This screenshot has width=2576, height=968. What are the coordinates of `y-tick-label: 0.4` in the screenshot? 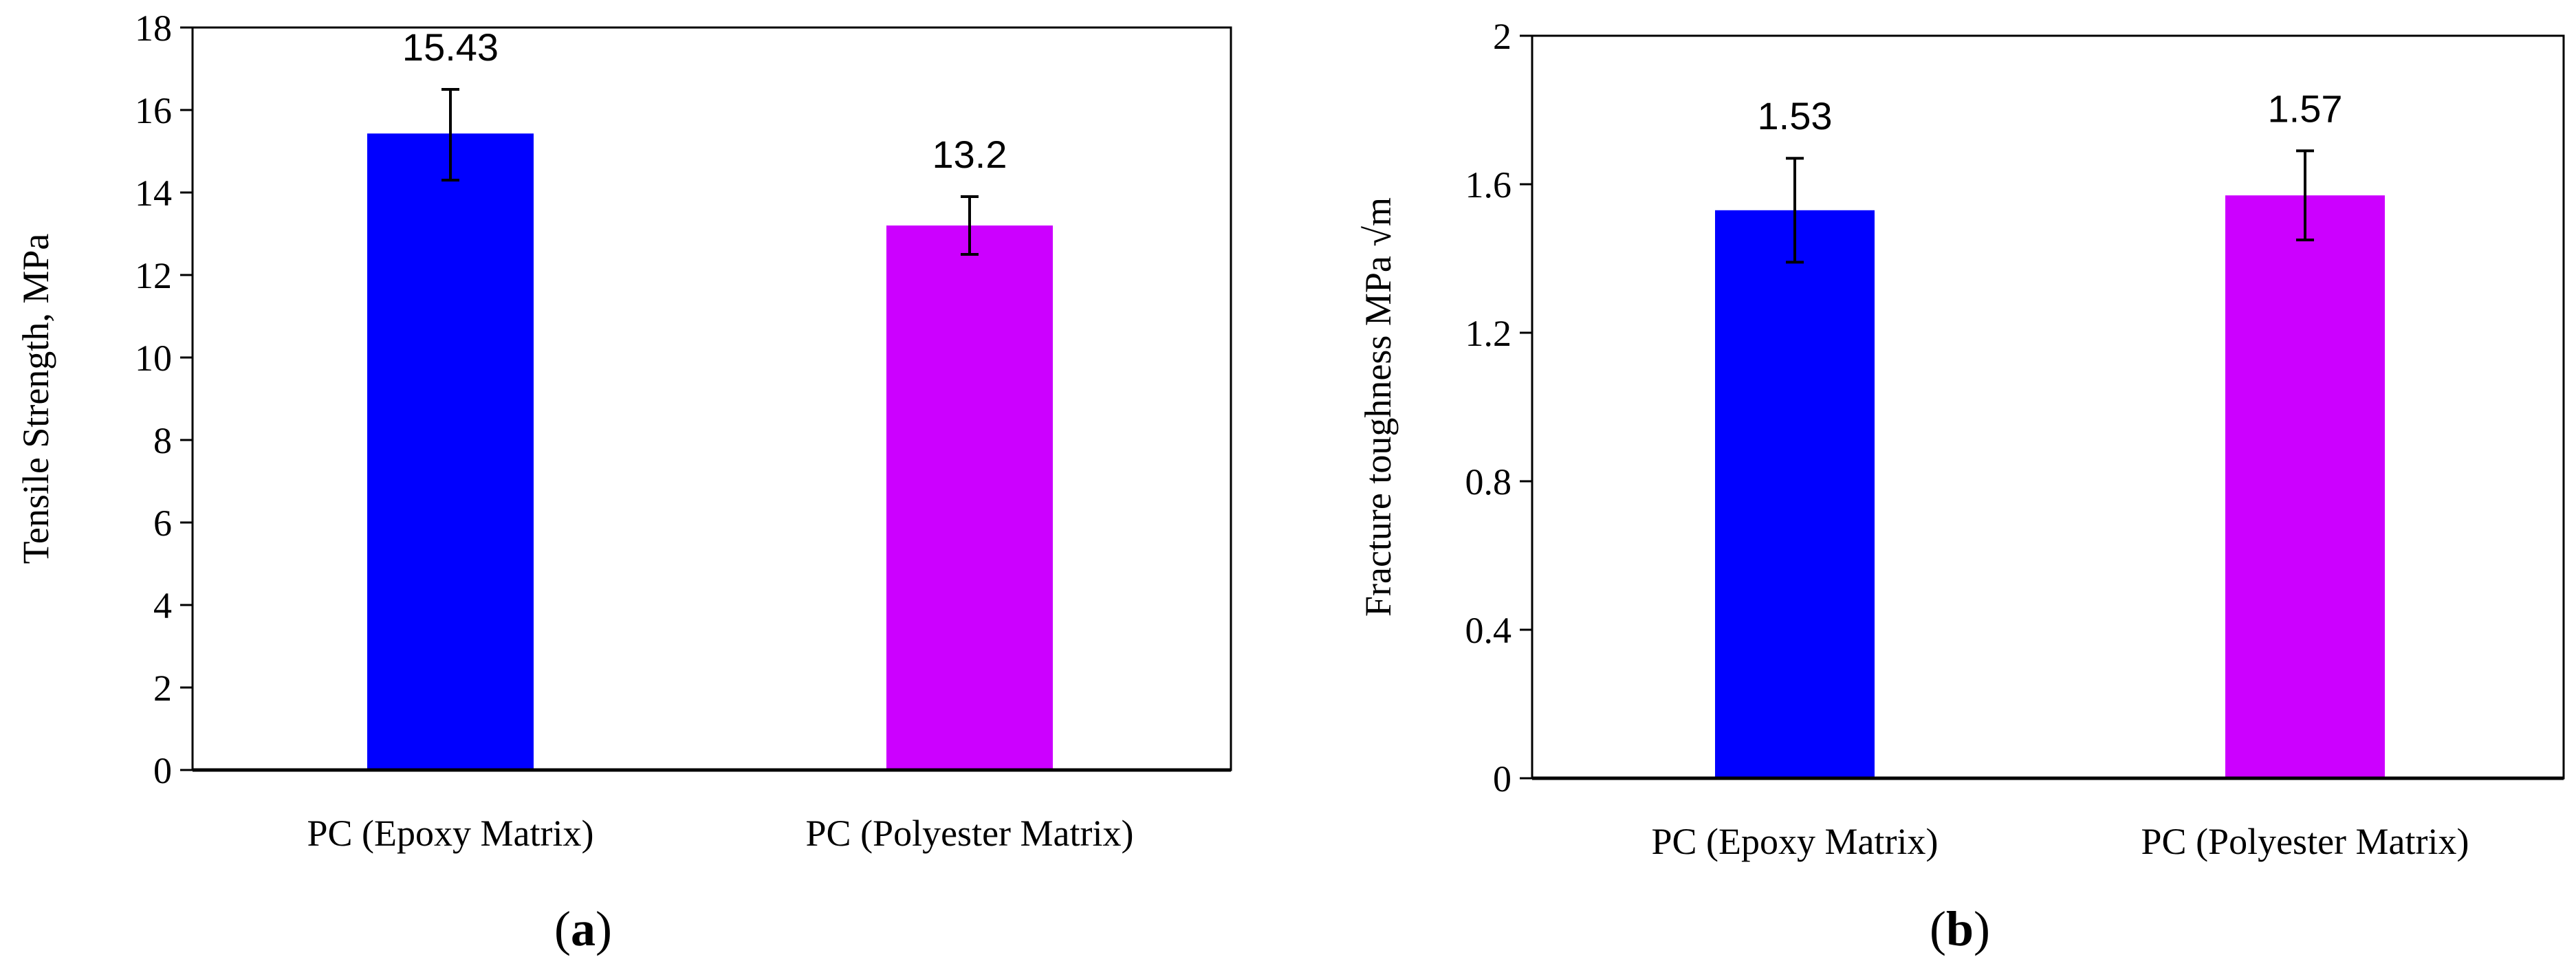 It's located at (1488, 630).